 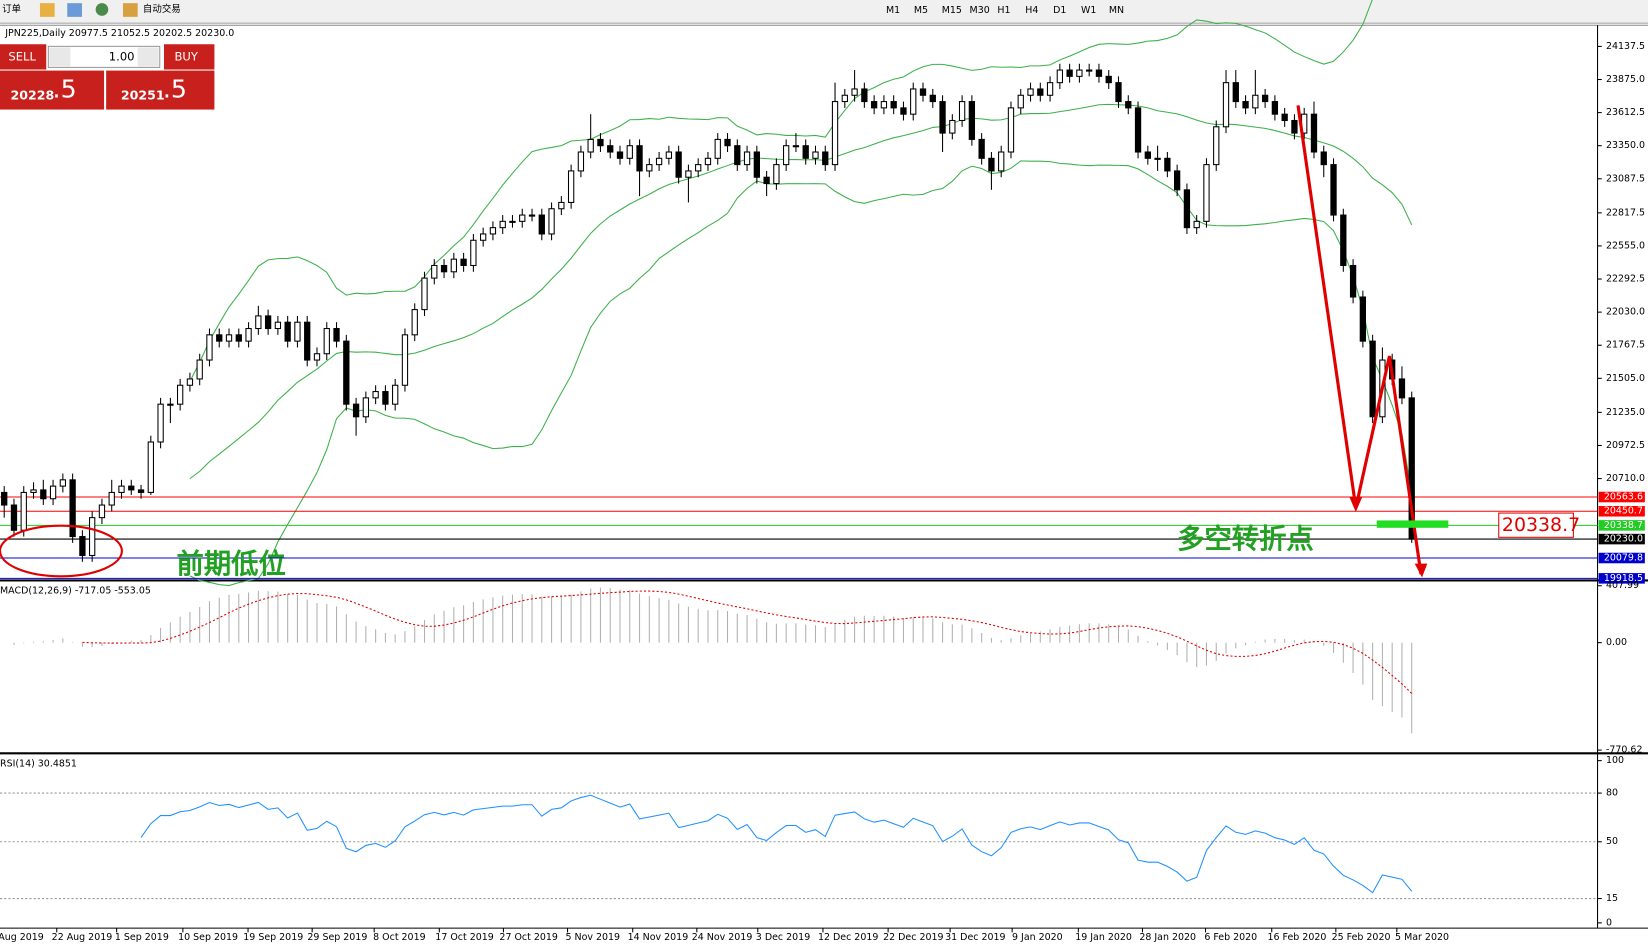 I want to click on arrow-head, so click(x=1421, y=570).